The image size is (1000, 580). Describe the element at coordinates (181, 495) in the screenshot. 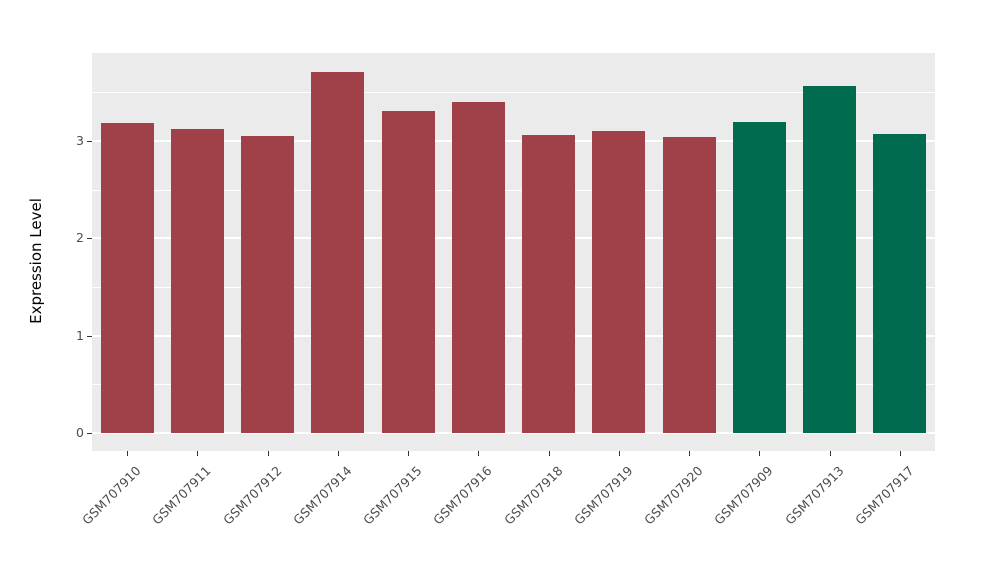

I see `x-tick-label: GSM707911` at that location.